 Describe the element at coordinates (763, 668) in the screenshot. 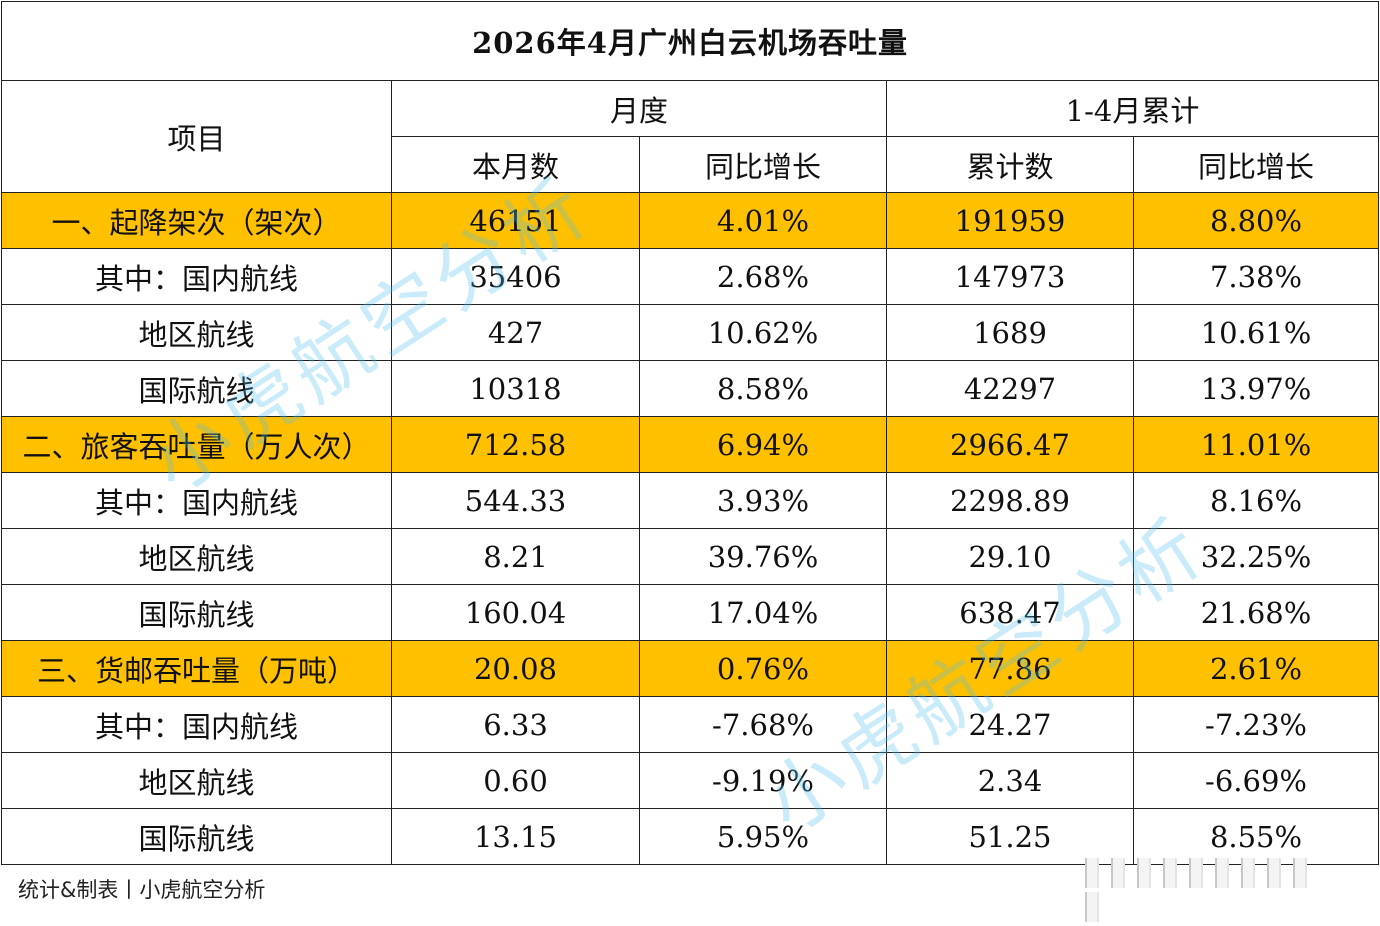

I see `month-yoy-cell: 0.76%` at that location.